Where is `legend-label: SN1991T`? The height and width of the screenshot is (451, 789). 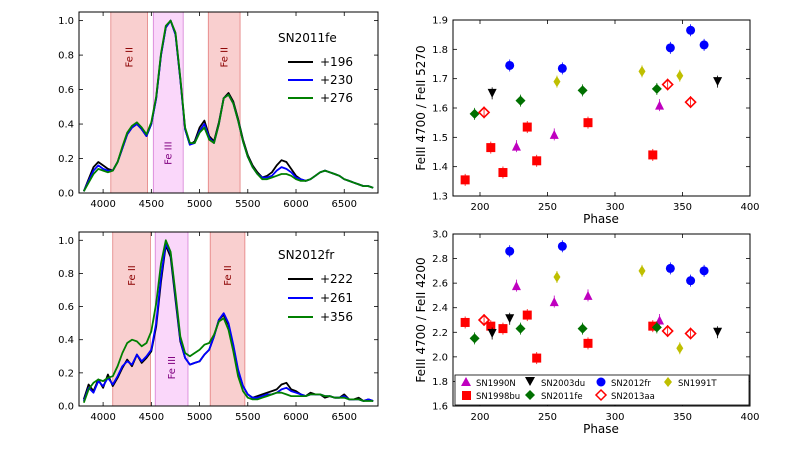
legend-label: SN1991T is located at coordinates (697, 384).